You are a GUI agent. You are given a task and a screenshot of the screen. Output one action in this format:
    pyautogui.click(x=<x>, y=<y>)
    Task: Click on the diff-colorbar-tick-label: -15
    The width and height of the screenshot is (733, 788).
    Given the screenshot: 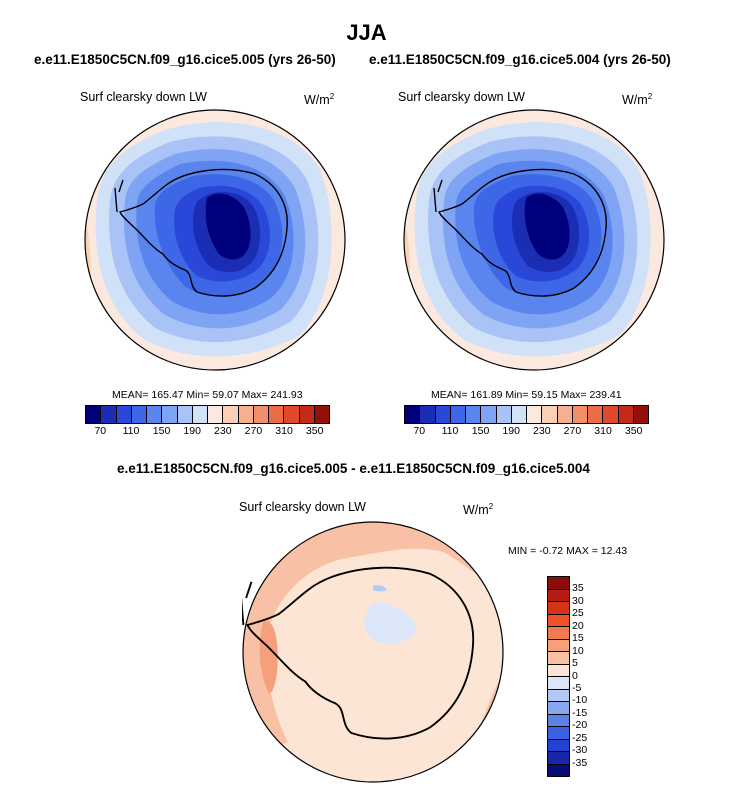 What is the action you would take?
    pyautogui.click(x=580, y=712)
    